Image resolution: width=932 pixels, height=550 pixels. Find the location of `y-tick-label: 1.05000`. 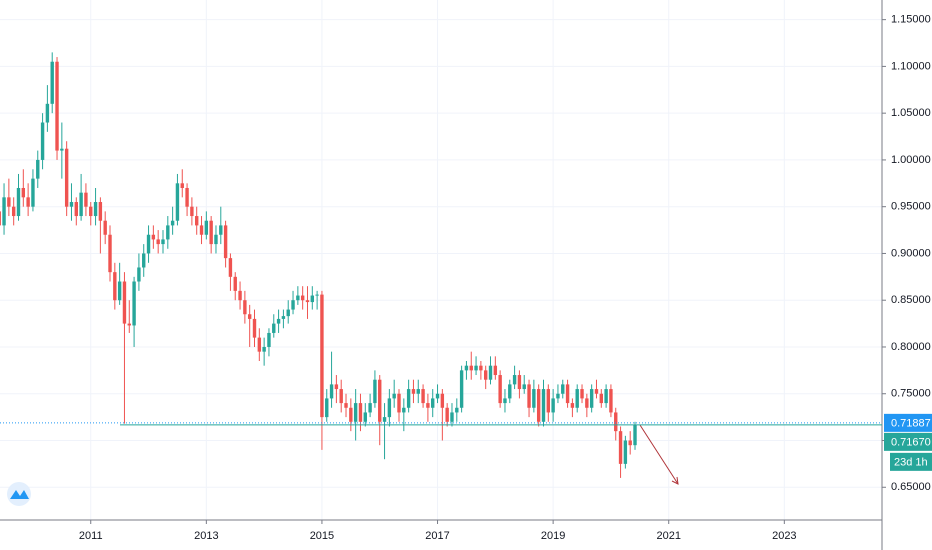

y-tick-label: 1.05000 is located at coordinates (911, 113).